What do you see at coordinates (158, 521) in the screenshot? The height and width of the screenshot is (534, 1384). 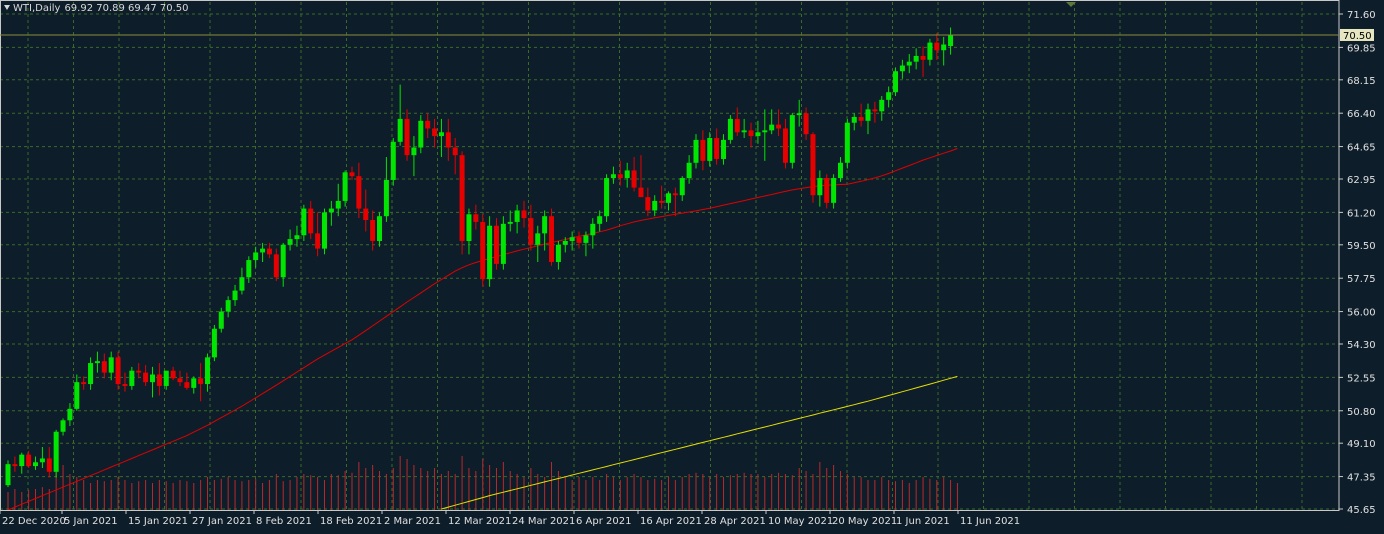 I see `x-tick-label: 15 Jan 2021` at bounding box center [158, 521].